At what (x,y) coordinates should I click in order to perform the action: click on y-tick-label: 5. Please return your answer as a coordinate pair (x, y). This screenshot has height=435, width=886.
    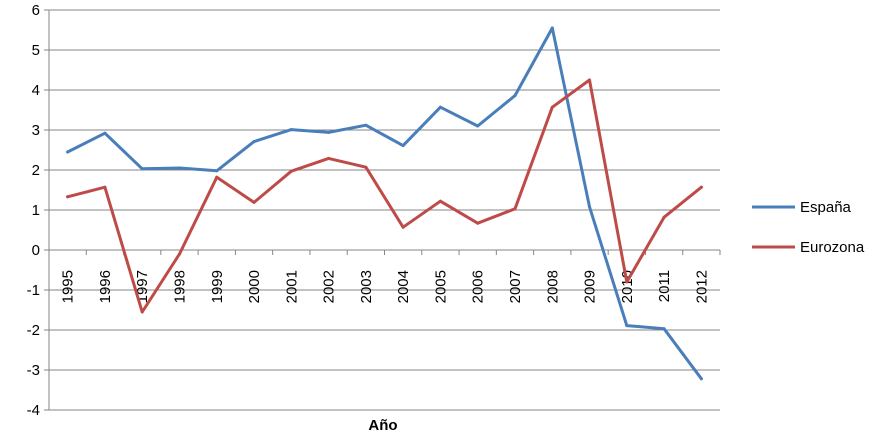
    Looking at the image, I should click on (36, 50).